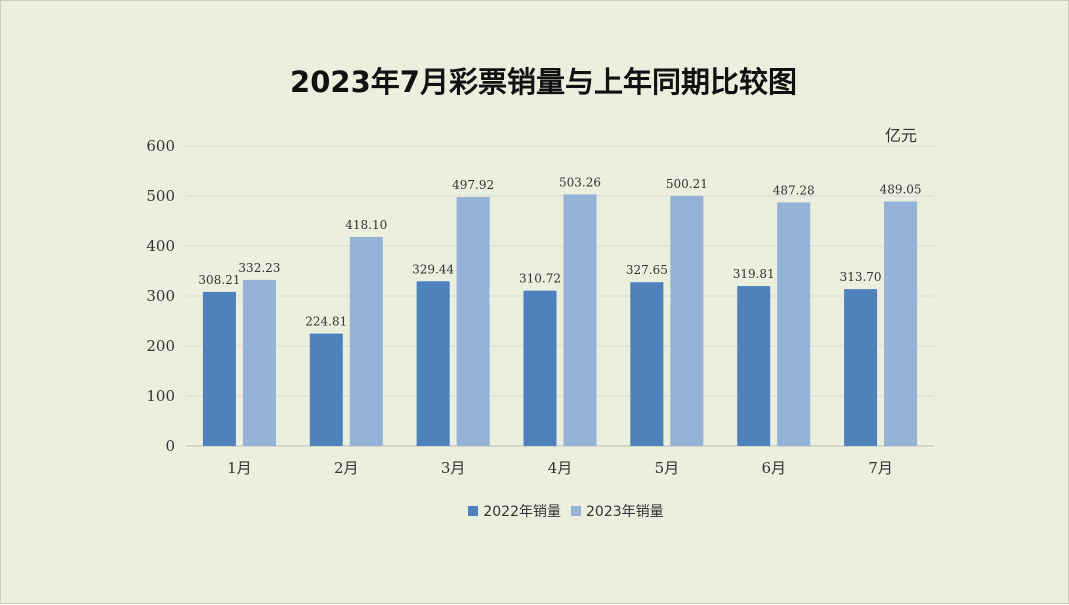 Image resolution: width=1069 pixels, height=605 pixels. I want to click on legend: 2022年销量 2023年销量, so click(535, 511).